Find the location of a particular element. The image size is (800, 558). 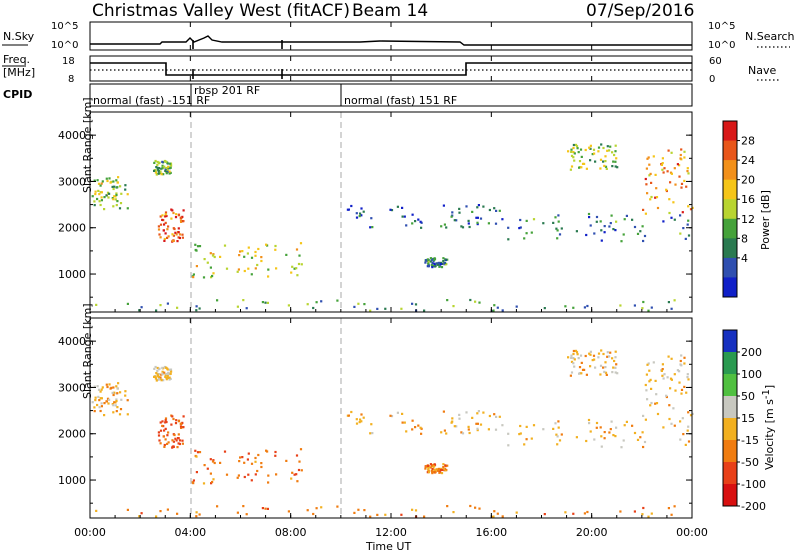

colorbar-tick-label: -200 is located at coordinates (753, 506).